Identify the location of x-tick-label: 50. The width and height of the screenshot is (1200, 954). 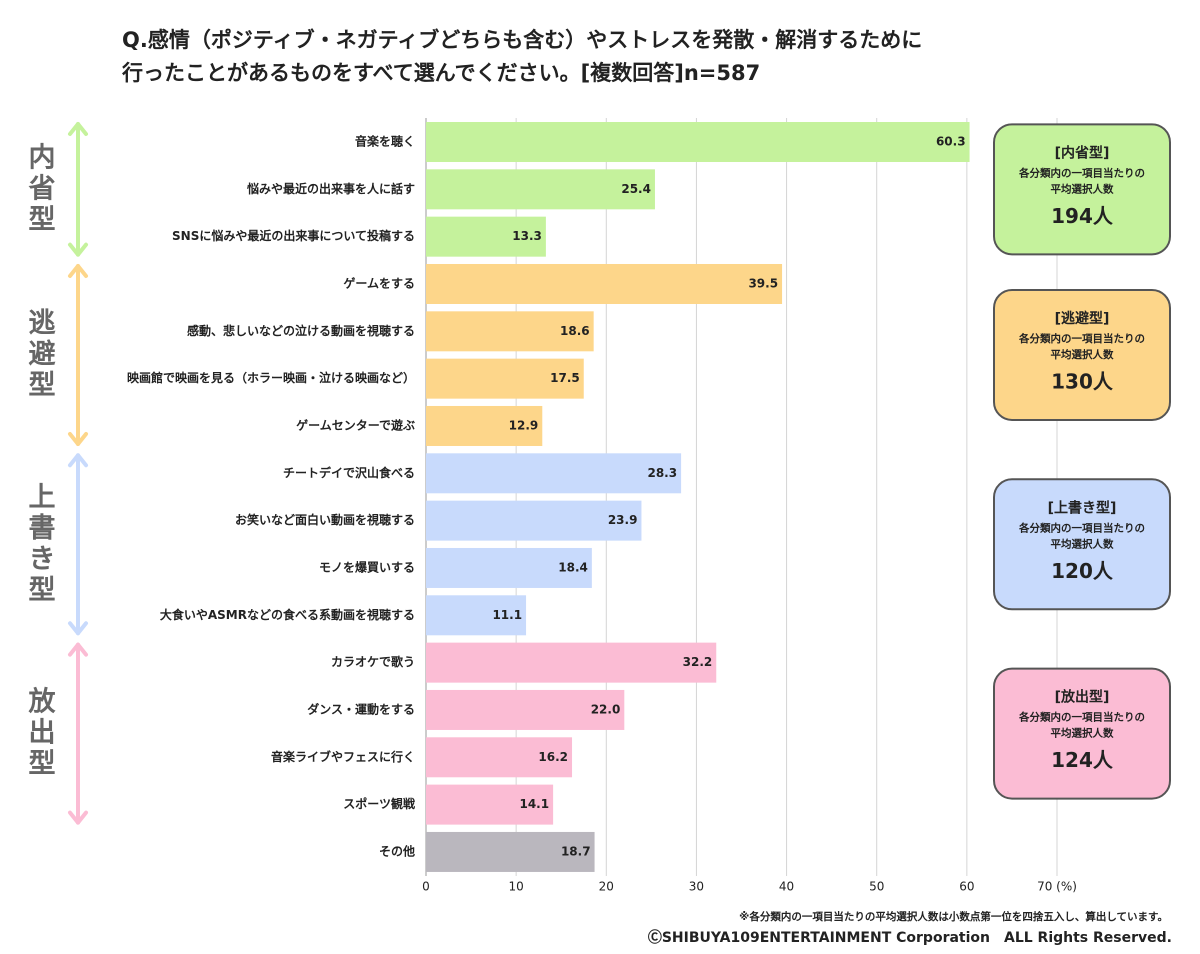
(876, 887).